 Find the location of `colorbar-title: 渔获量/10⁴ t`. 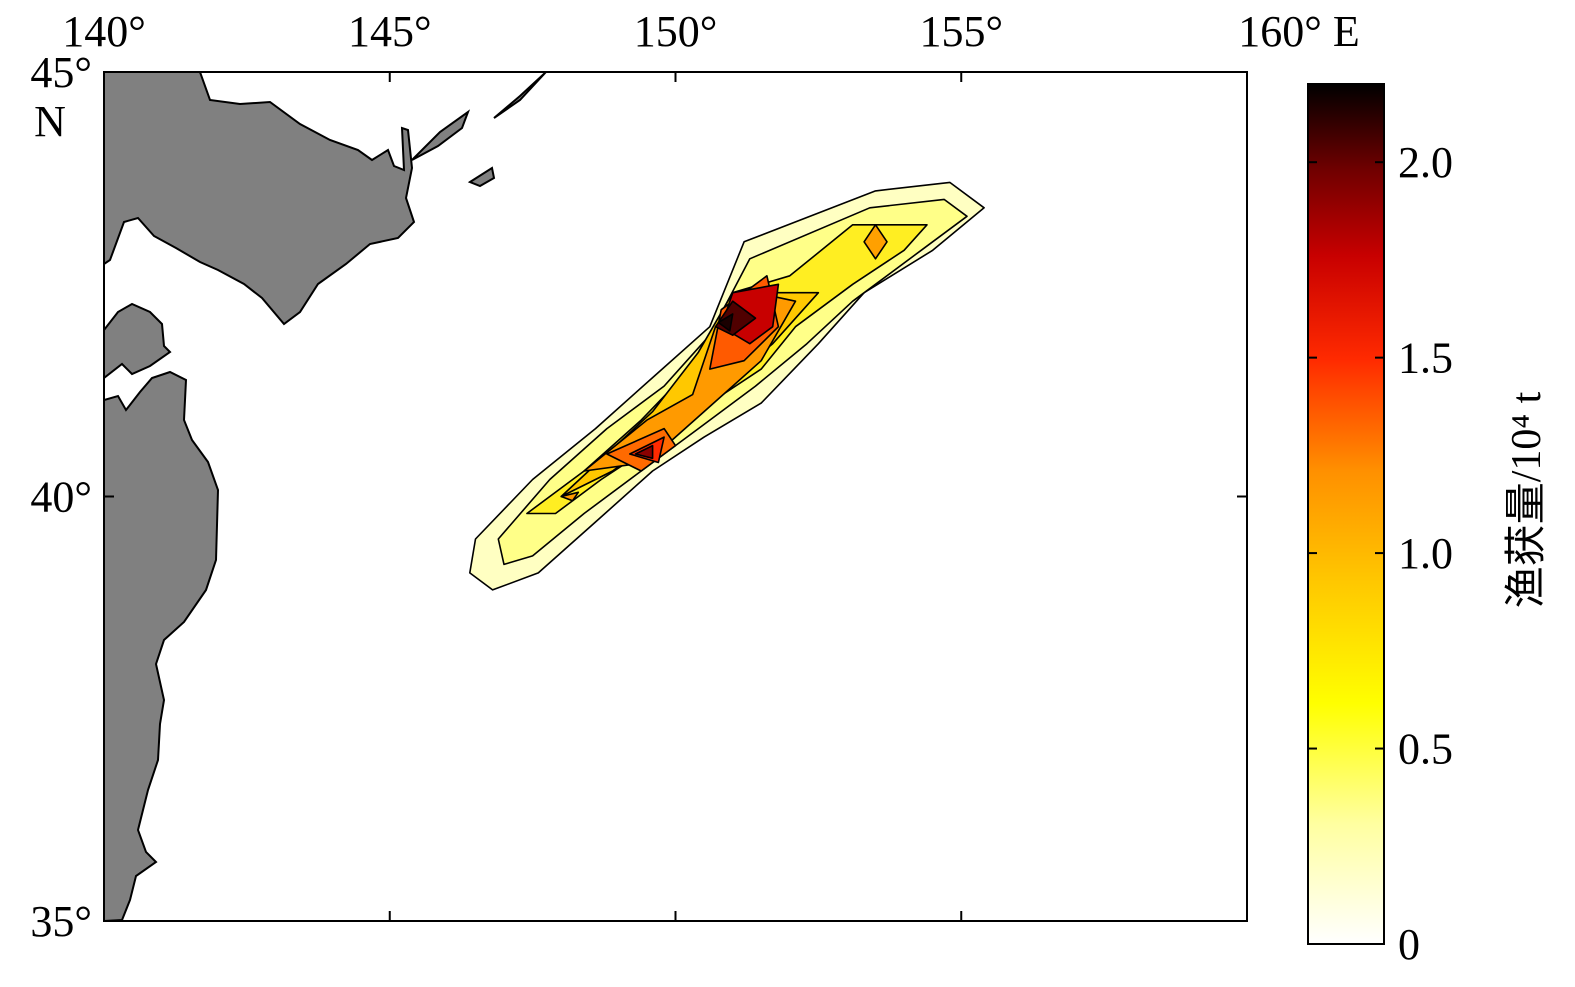

colorbar-title: 渔获量/10⁴ t is located at coordinates (1527, 499).